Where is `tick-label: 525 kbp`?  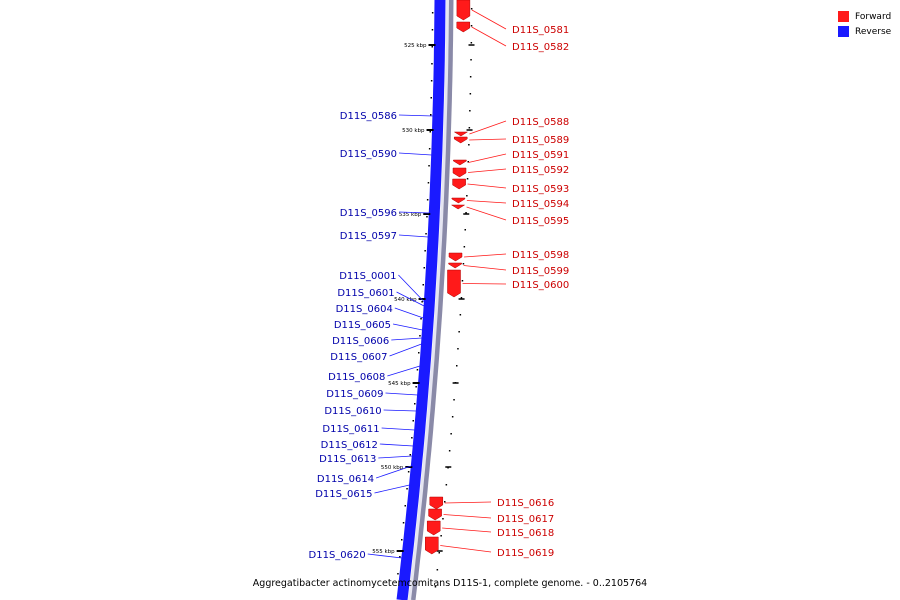
tick-label: 525 kbp is located at coordinates (415, 46).